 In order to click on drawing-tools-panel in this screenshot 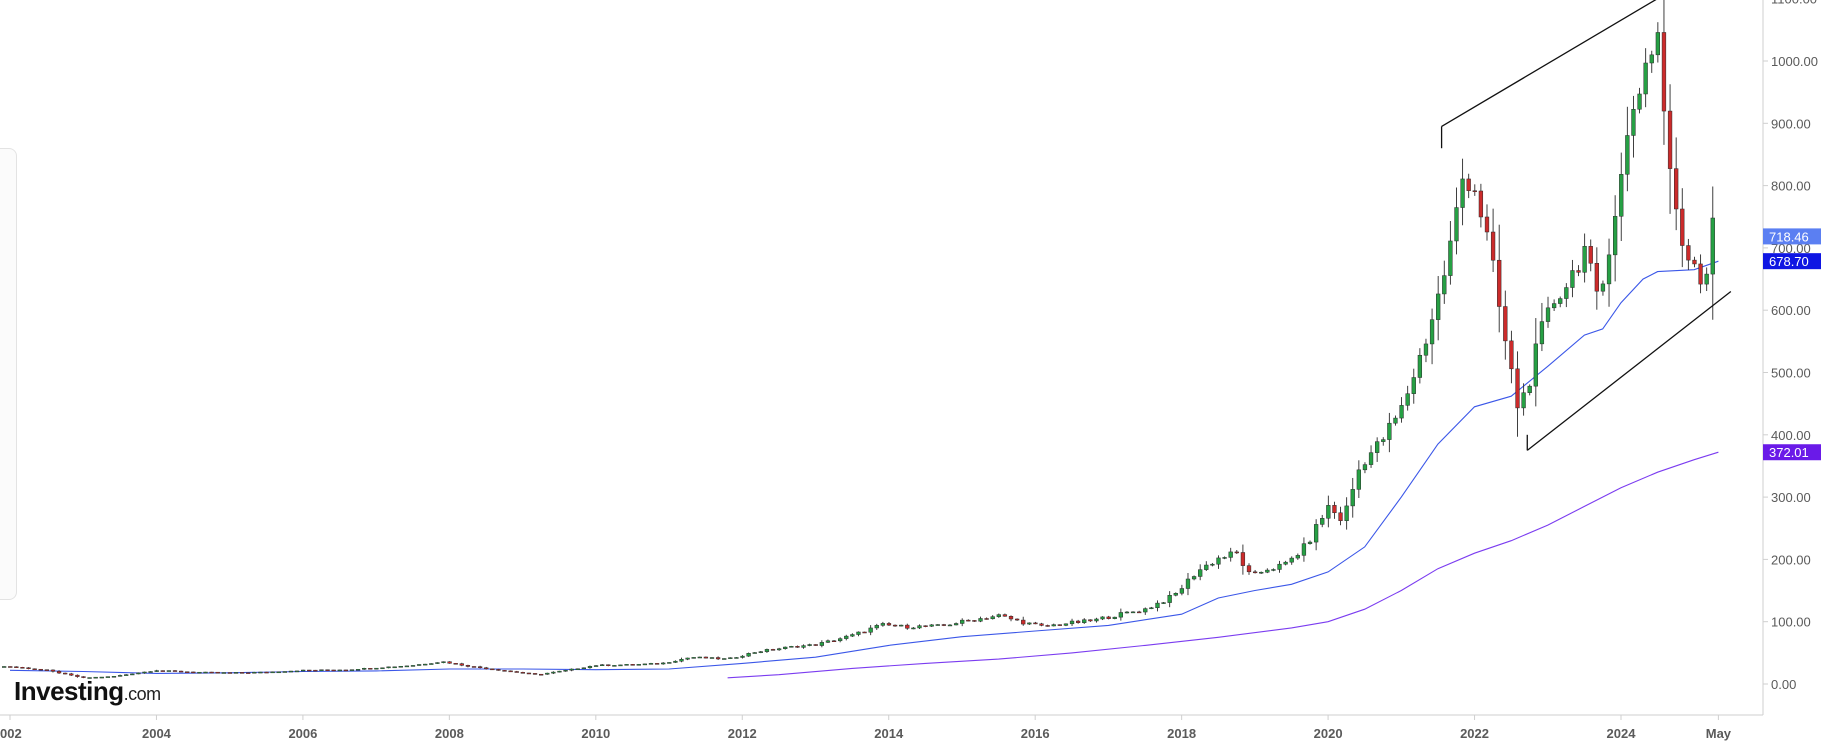, I will do `click(8, 374)`.